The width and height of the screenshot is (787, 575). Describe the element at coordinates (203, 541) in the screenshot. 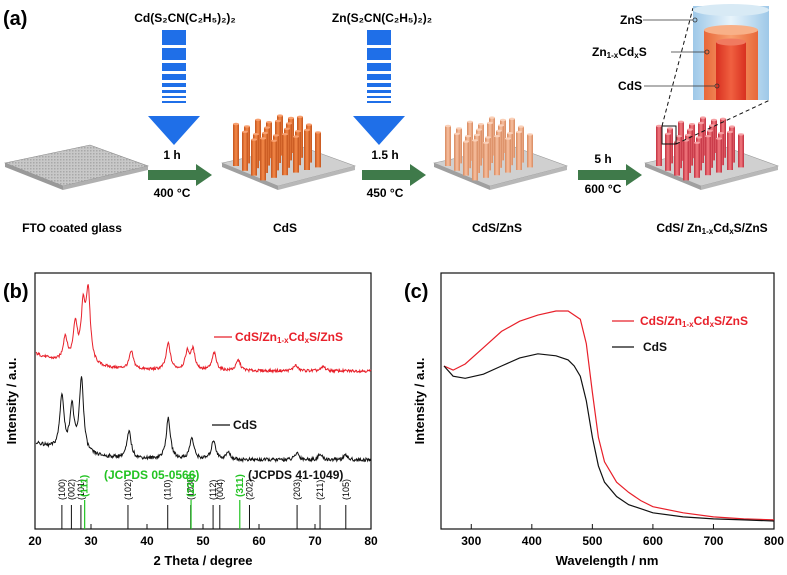

I see `xrd-x-tick-label: 50` at that location.